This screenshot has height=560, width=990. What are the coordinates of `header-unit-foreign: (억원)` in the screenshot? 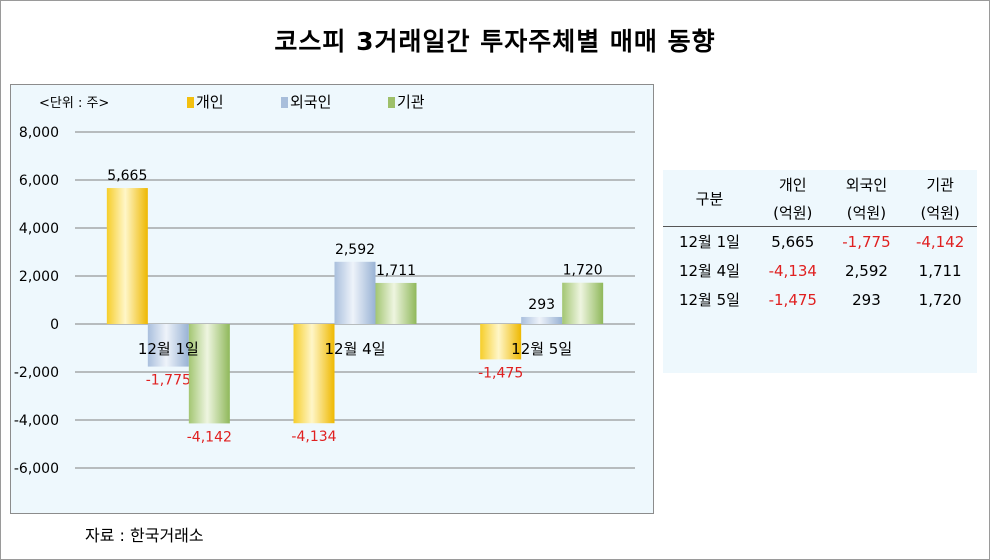 It's located at (866, 212).